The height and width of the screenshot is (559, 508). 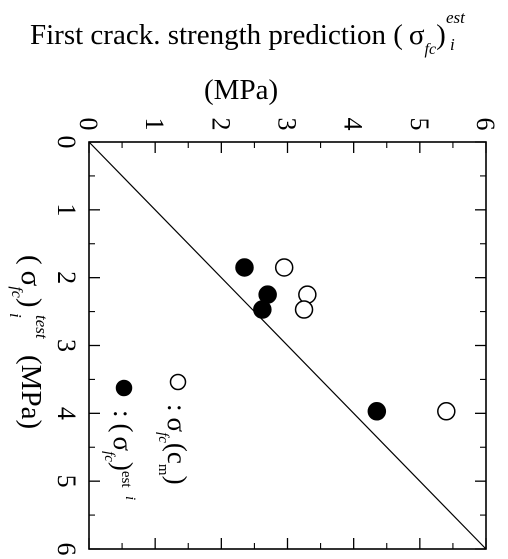 What do you see at coordinates (66, 549) in the screenshot?
I see `x-tick-label: 6` at bounding box center [66, 549].